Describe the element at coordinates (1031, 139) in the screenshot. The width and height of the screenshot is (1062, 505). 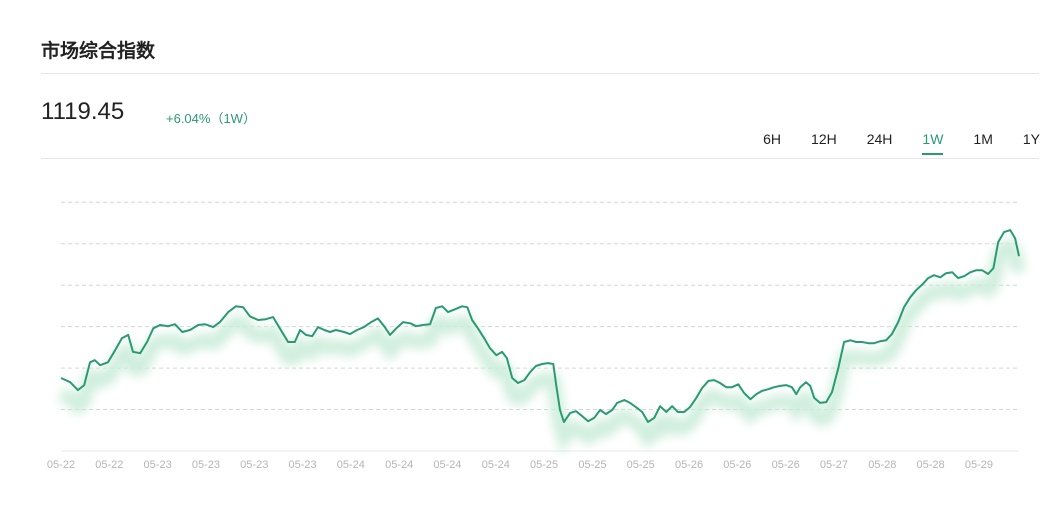
I see `range-tab: 1Y` at that location.